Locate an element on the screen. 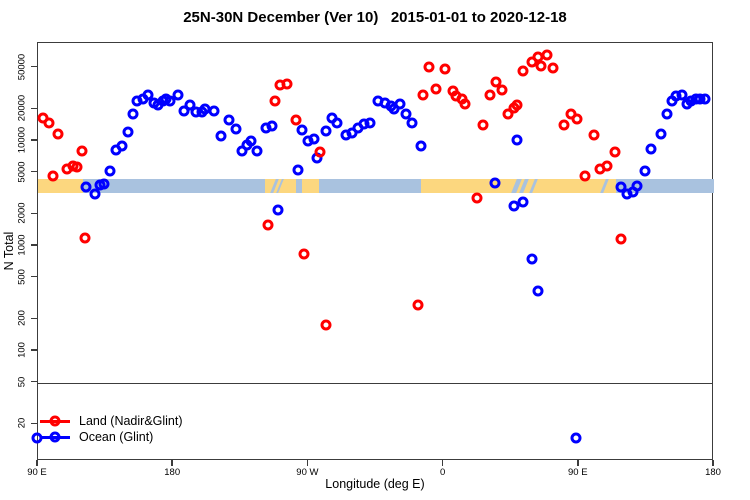 This screenshot has height=500, width=750. legend-ocean-label: Ocean (Glint) is located at coordinates (116, 437).